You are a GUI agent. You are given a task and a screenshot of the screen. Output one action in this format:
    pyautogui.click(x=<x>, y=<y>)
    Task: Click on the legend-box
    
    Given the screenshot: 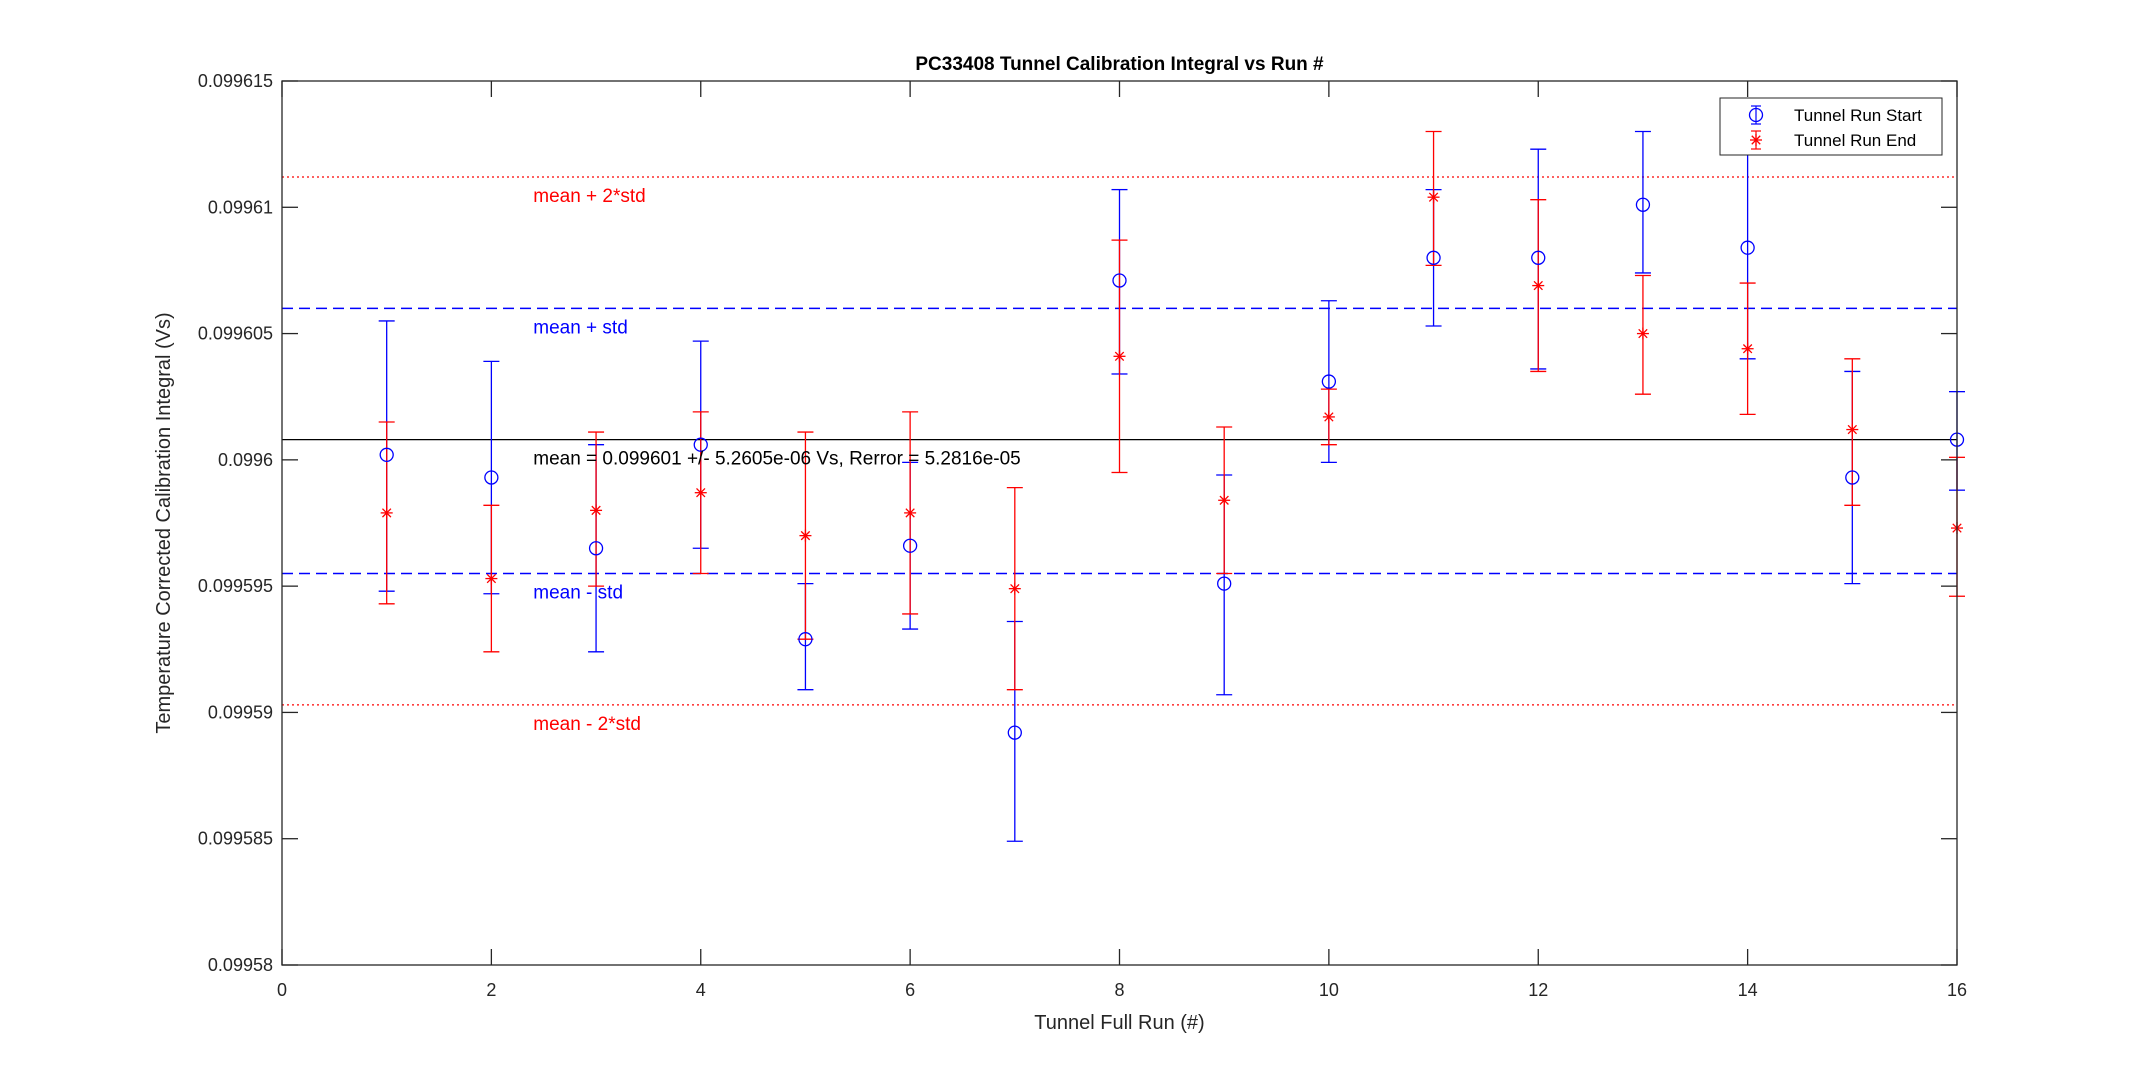 What is the action you would take?
    pyautogui.click(x=1831, y=126)
    